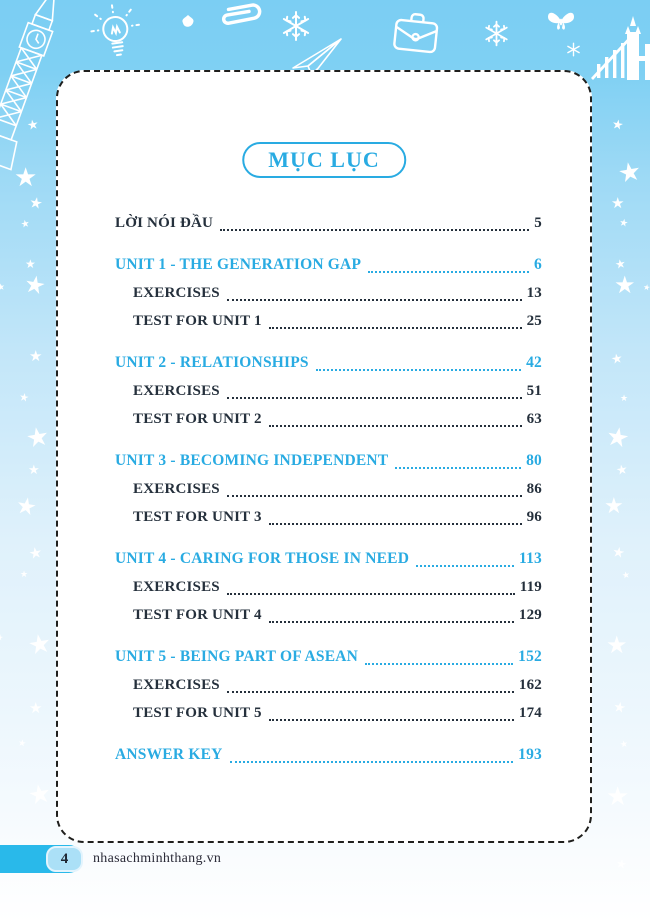 The height and width of the screenshot is (922, 650). Describe the element at coordinates (530, 587) in the screenshot. I see `toc-entry-page-number: 119` at that location.